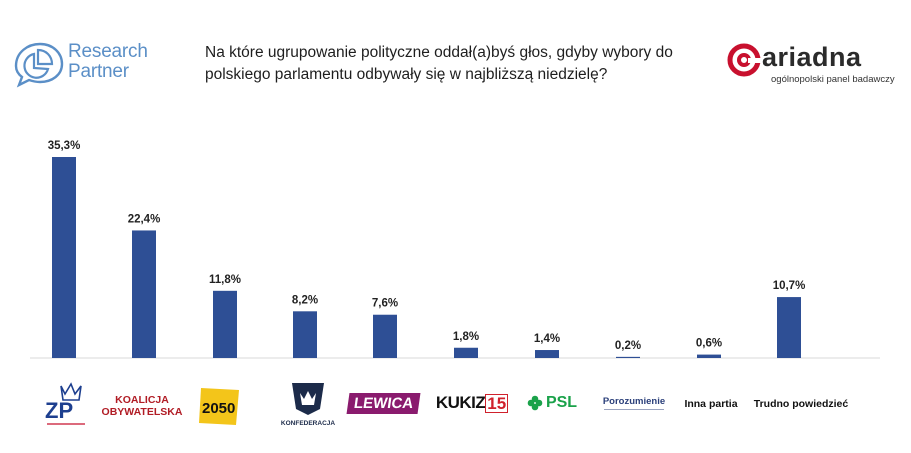 This screenshot has height=453, width=911. I want to click on trudno-powiedziec-text: Trudno powiedzieć, so click(801, 404).